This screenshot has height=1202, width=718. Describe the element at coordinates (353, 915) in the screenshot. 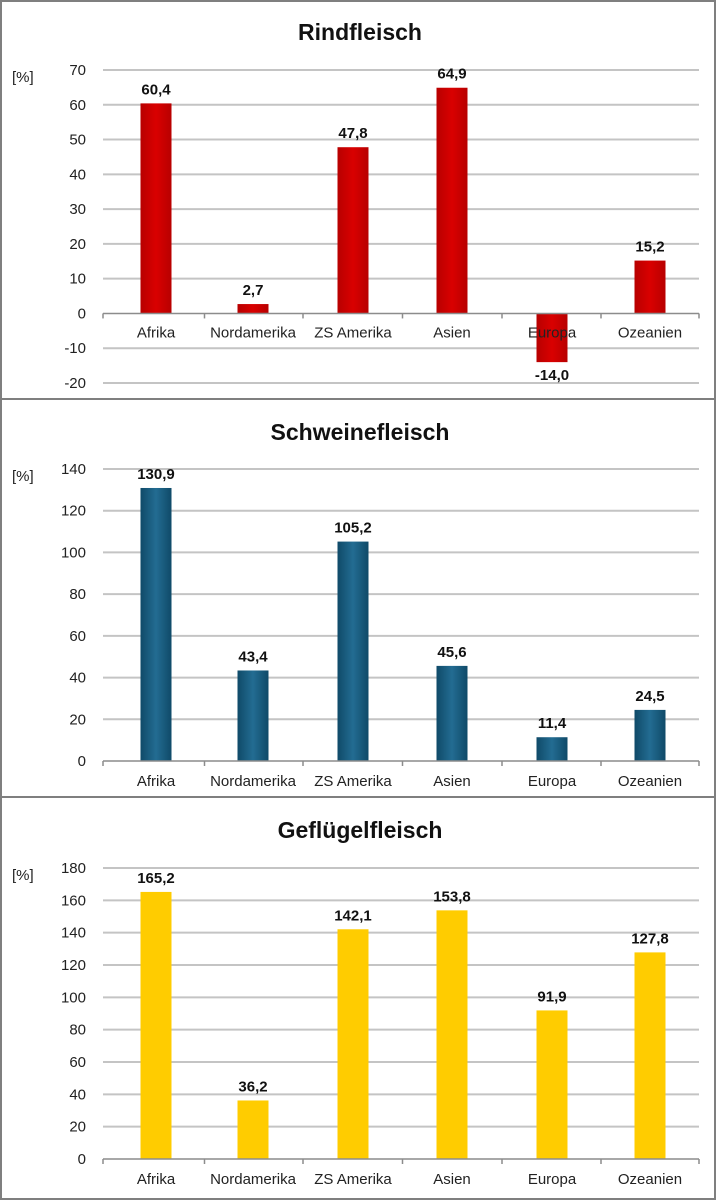

I see `data-label: 142,1` at that location.